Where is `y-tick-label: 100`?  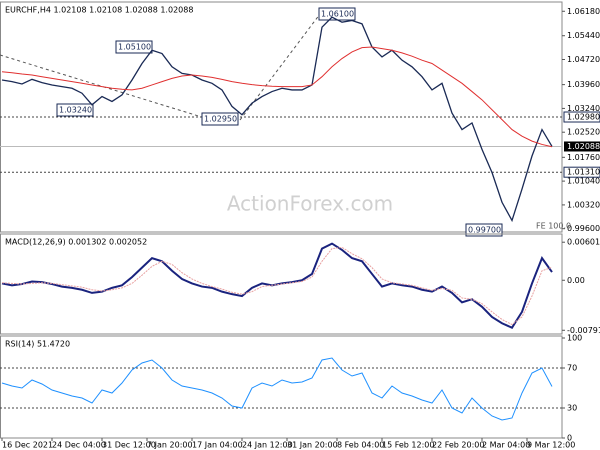 y-tick-label: 100 is located at coordinates (574, 338).